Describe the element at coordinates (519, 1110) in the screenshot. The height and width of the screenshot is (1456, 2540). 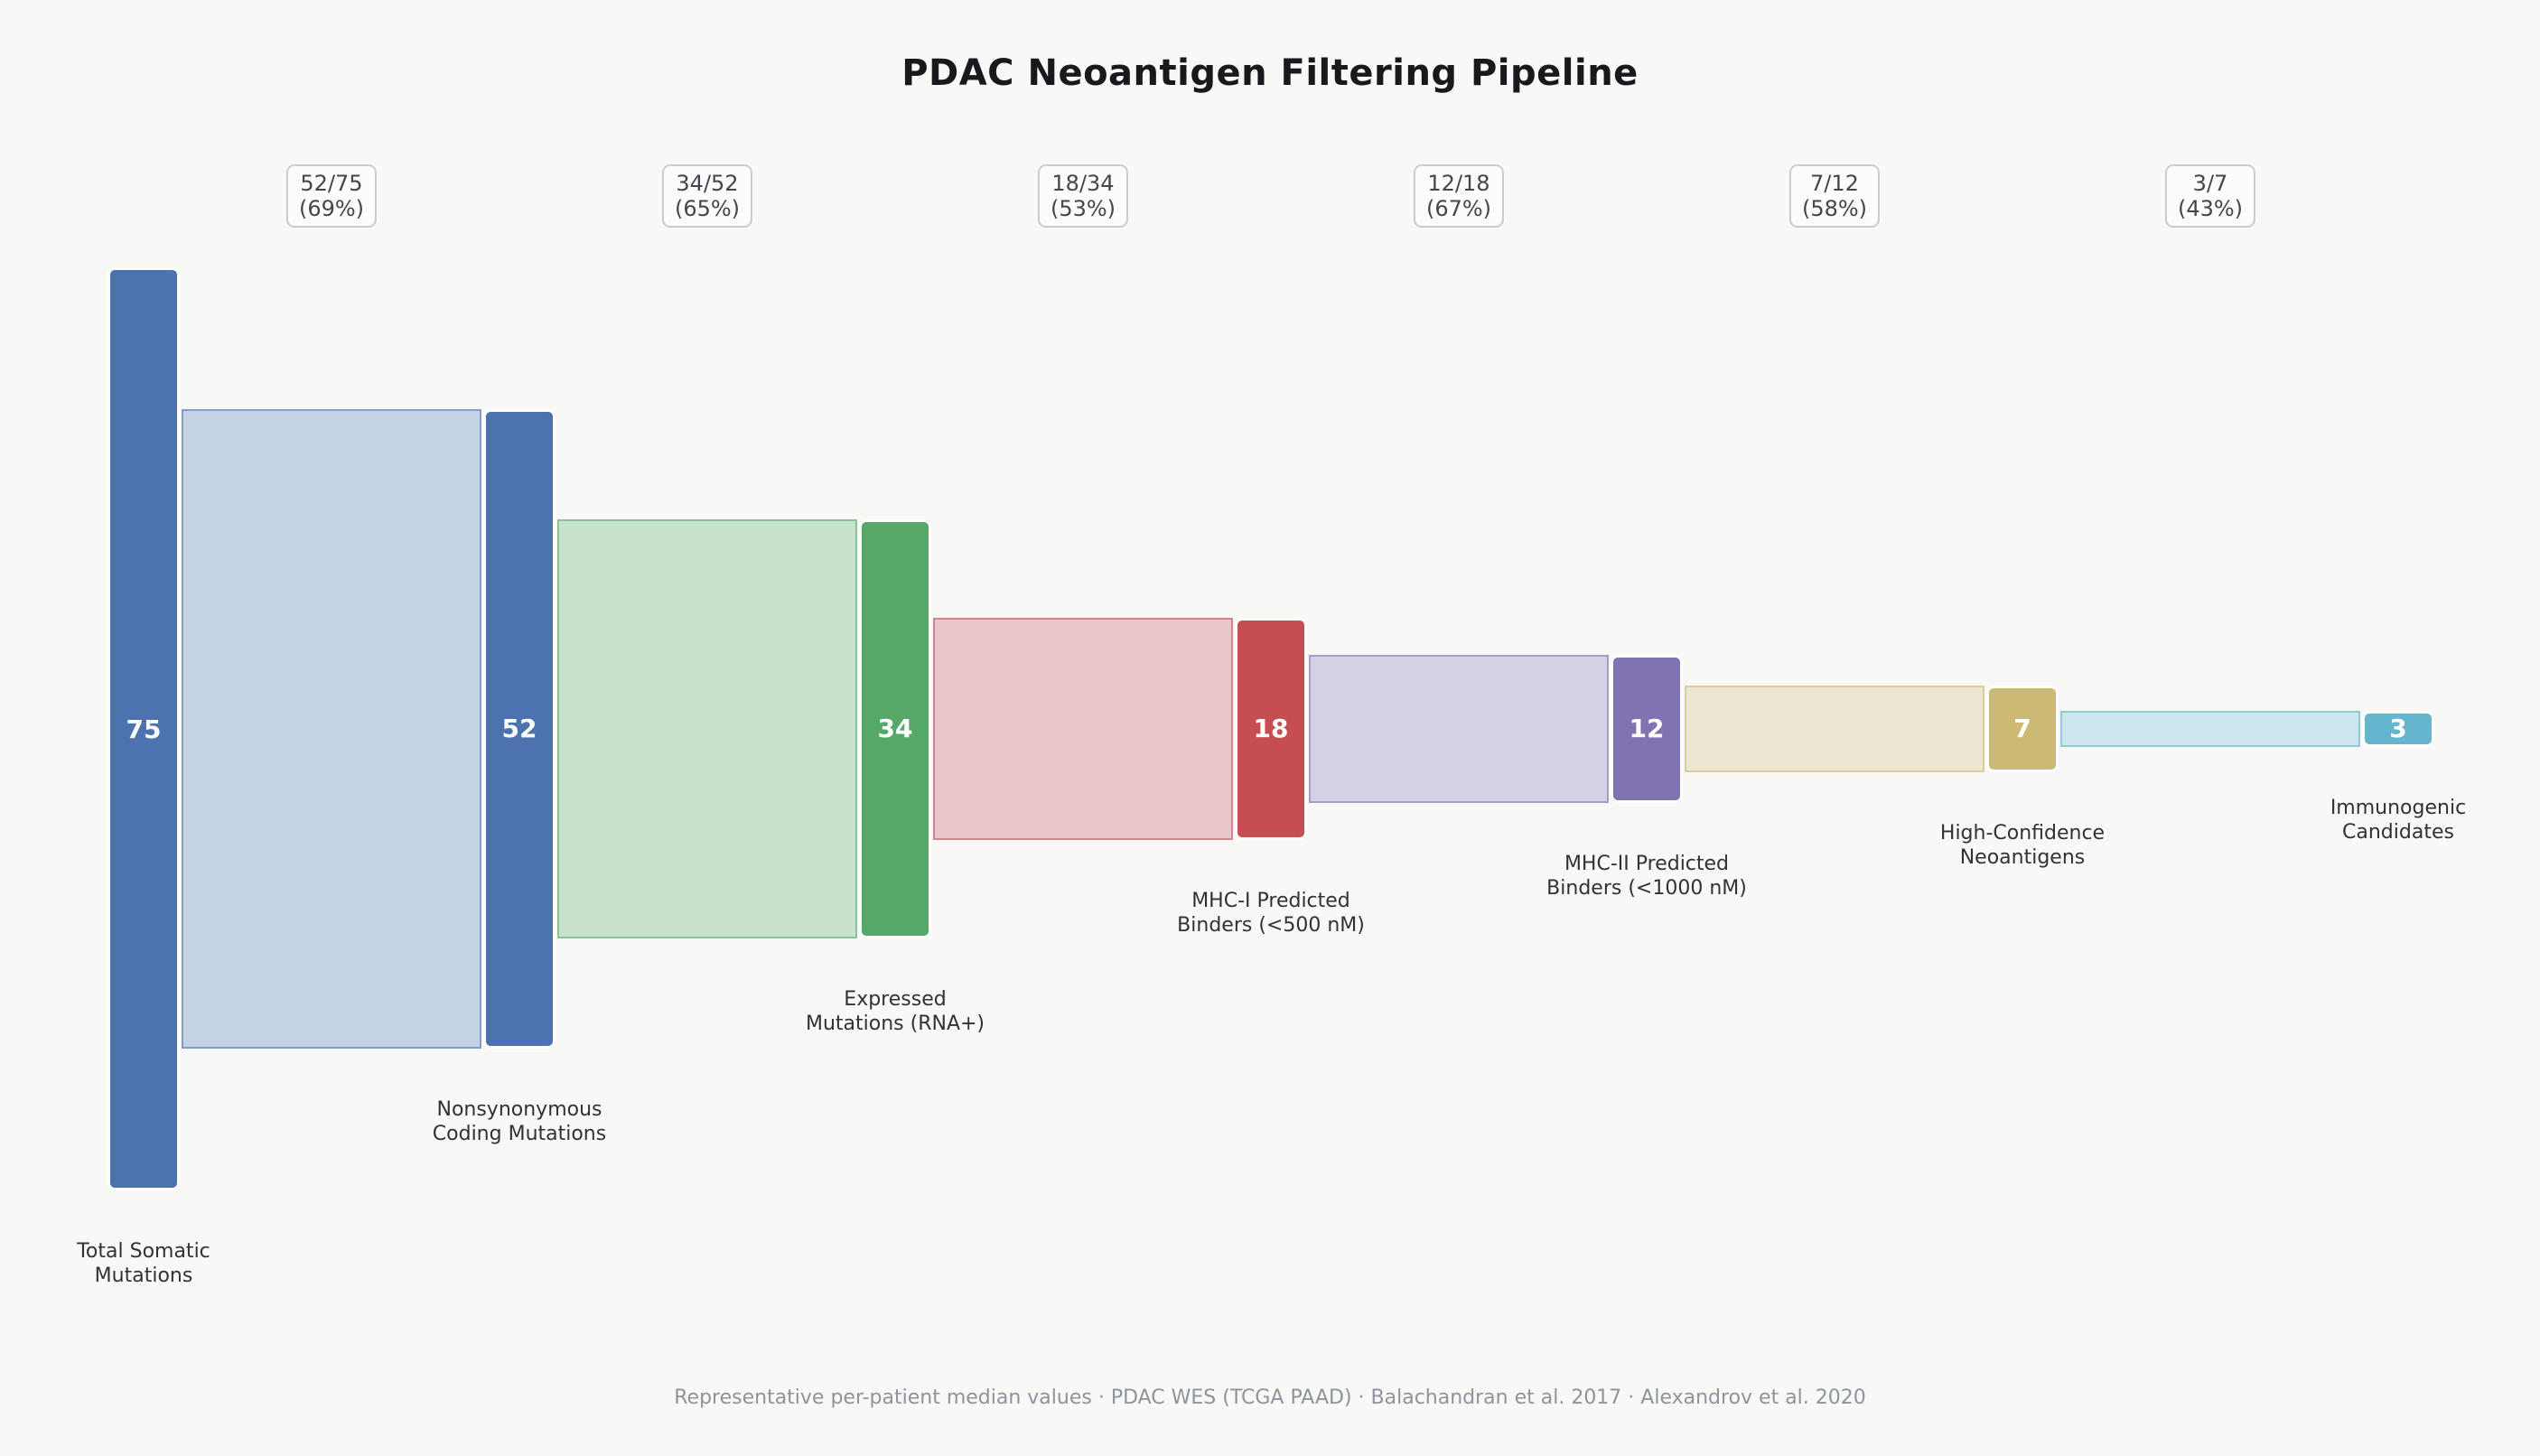
I see `stage-label-line: Nonsynonymous` at that location.